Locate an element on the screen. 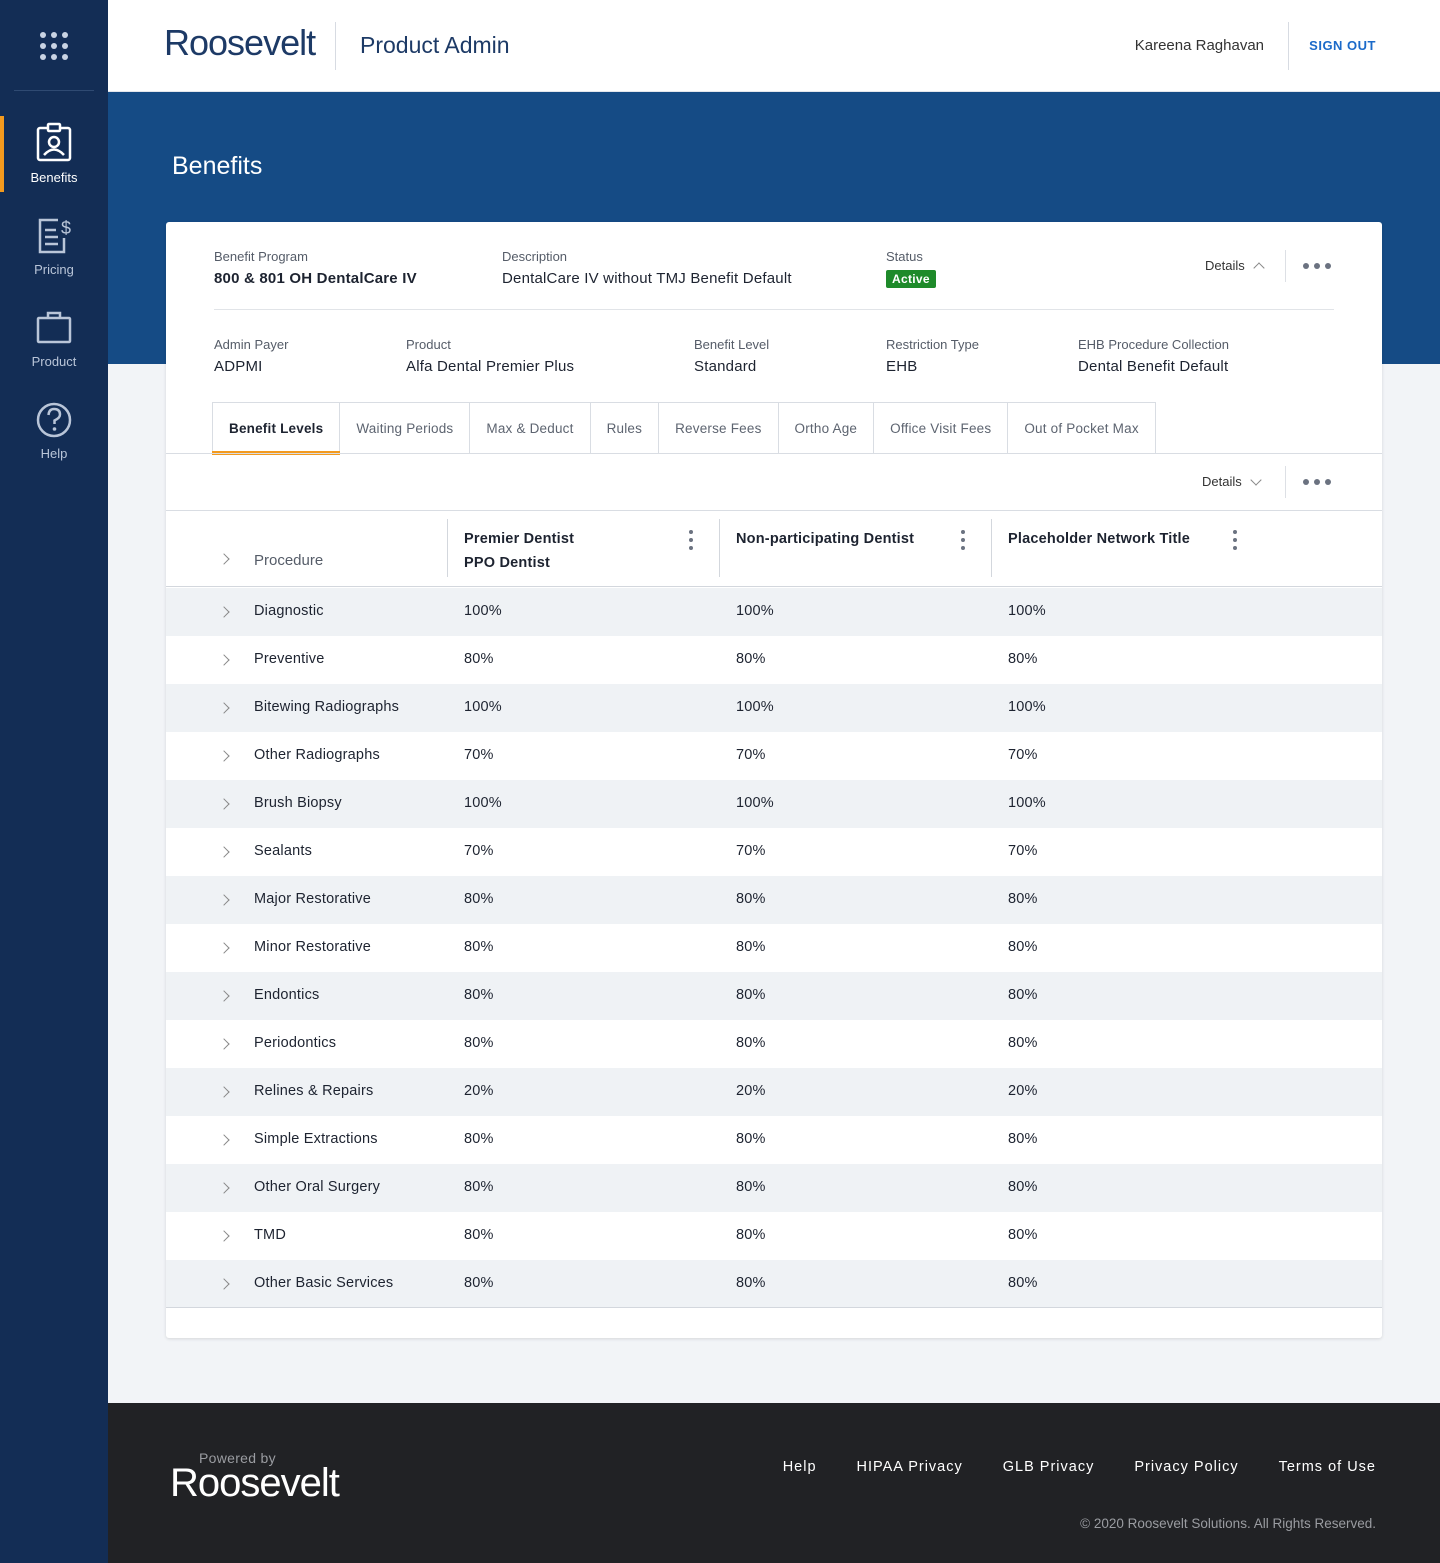 This screenshot has width=1440, height=1563. sidebar-item-label: Product is located at coordinates (54, 361).